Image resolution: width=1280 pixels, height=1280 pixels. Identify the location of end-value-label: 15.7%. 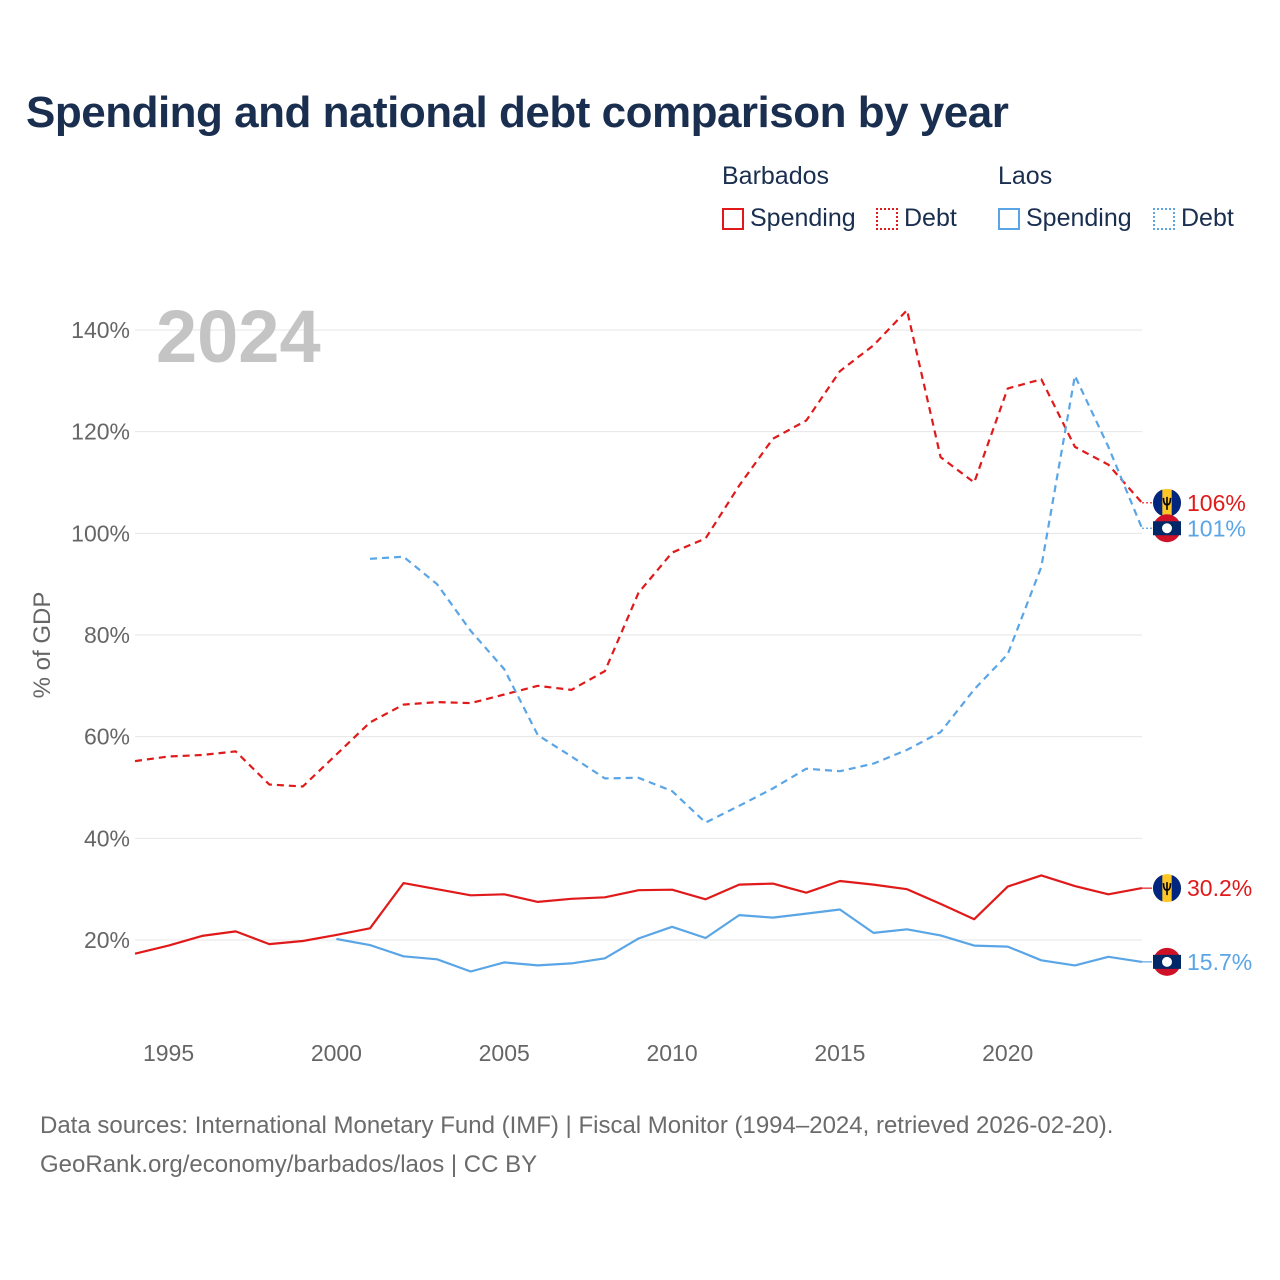
(1219, 962).